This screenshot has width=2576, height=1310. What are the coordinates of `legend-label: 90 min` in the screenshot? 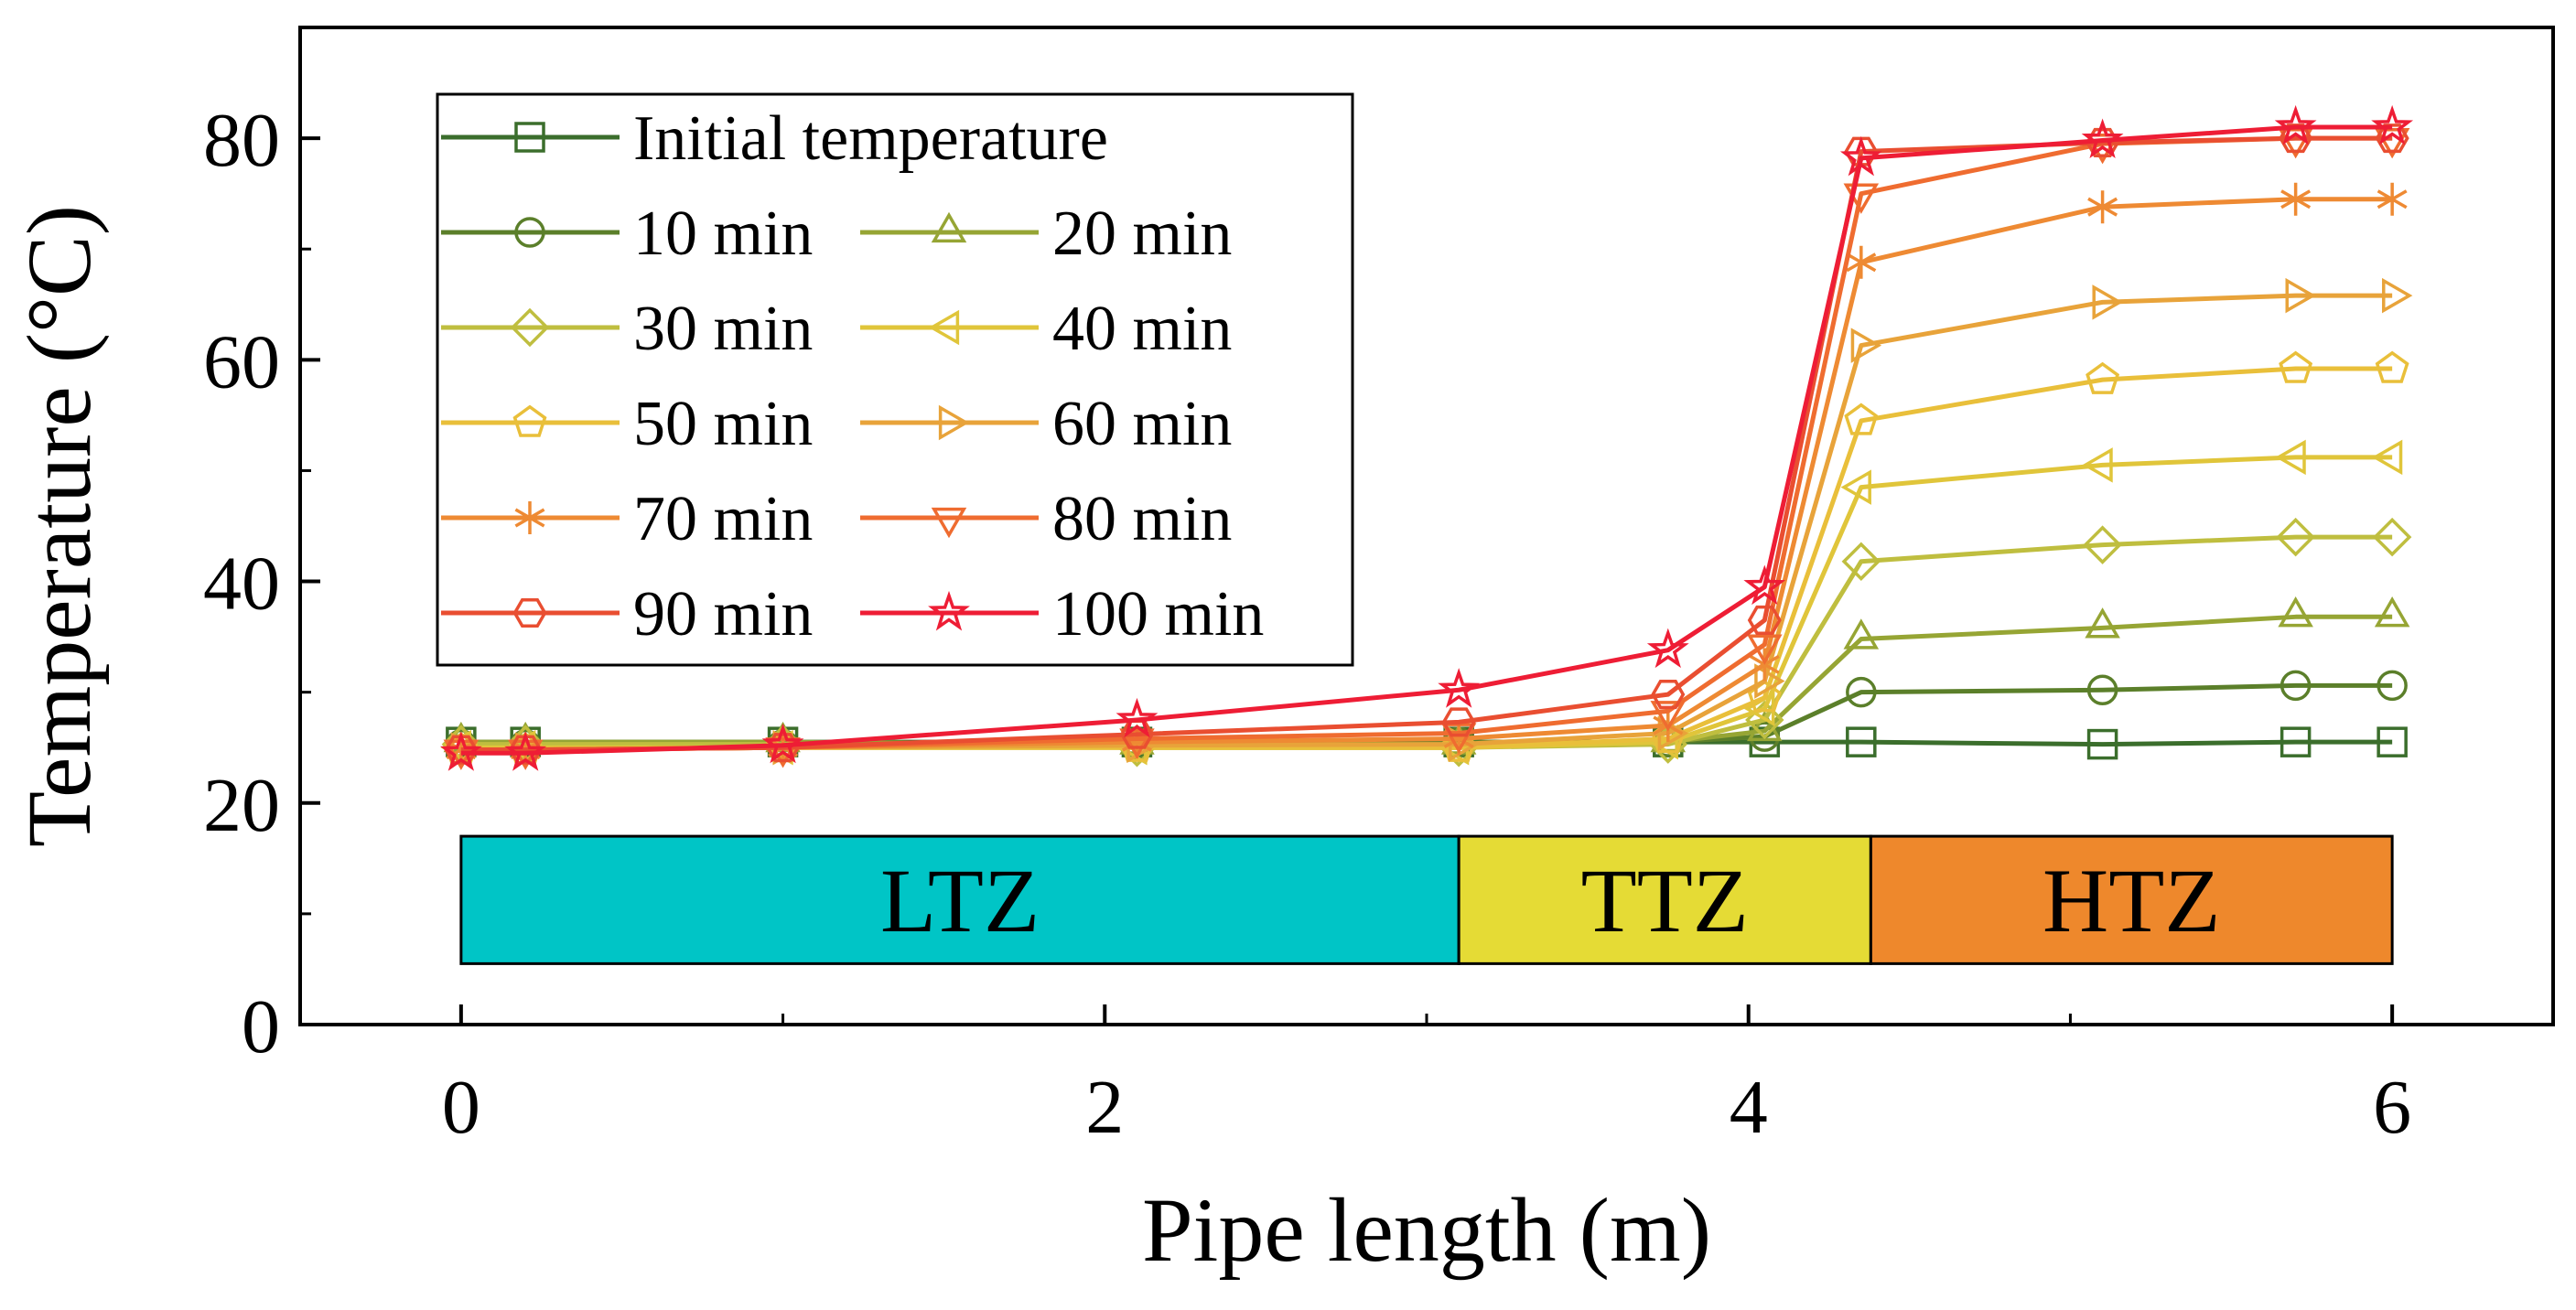 It's located at (723, 614).